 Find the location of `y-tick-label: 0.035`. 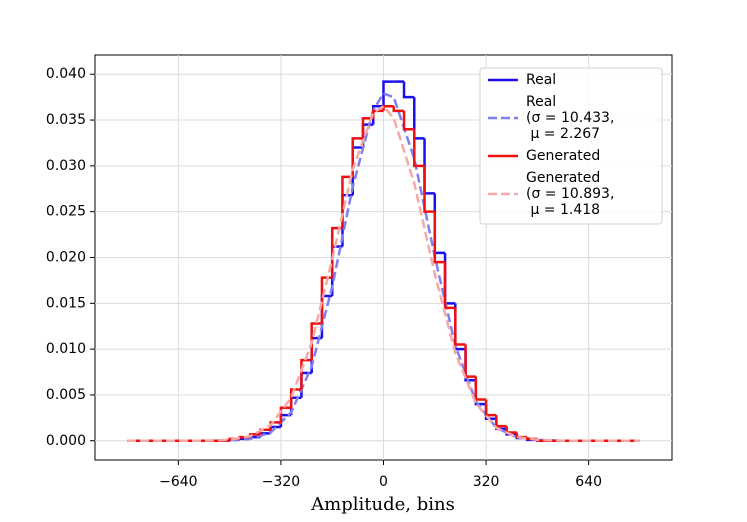

y-tick-label: 0.035 is located at coordinates (66, 120).